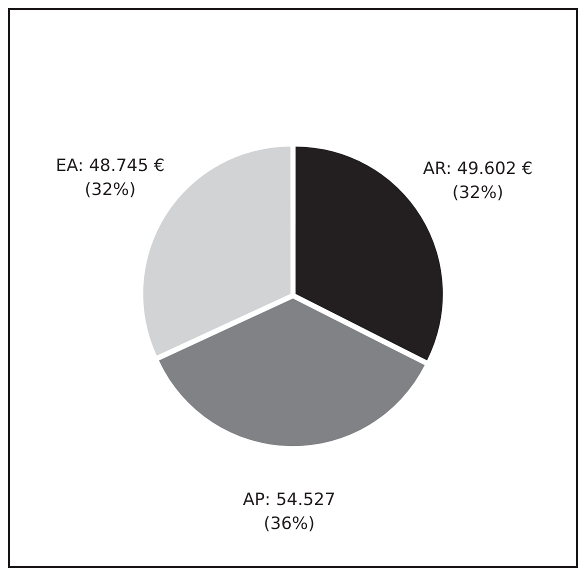  Describe the element at coordinates (289, 512) in the screenshot. I see `slice-label: AP: 54.527 (36%)` at that location.